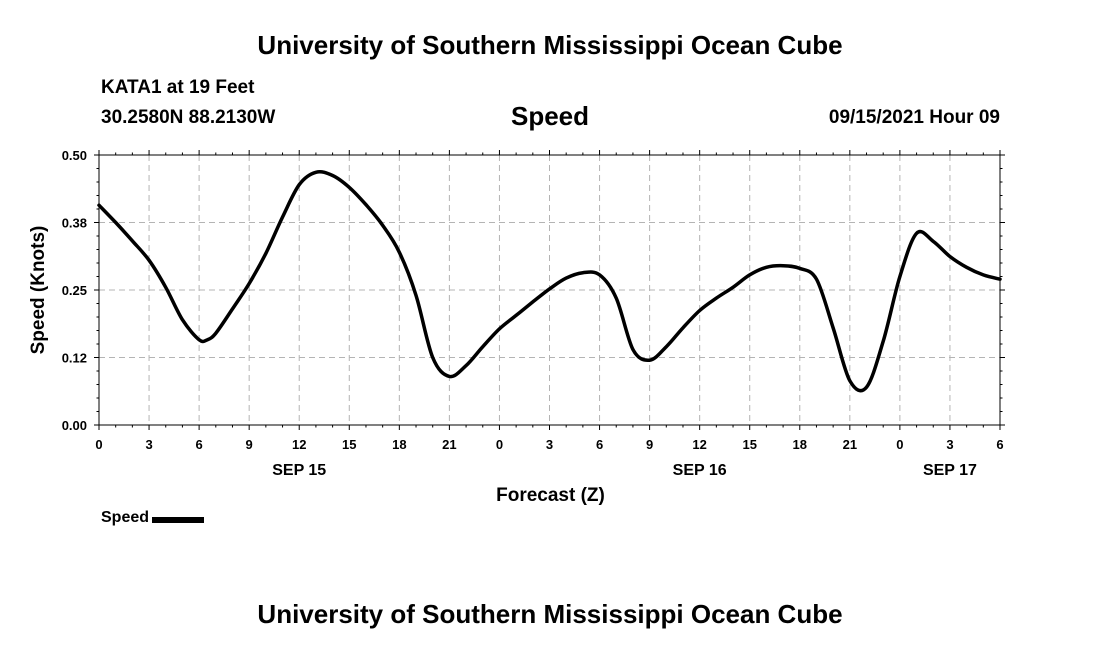 This screenshot has width=1100, height=650. What do you see at coordinates (74, 425) in the screenshot?
I see `y-tick-label: 0.00` at bounding box center [74, 425].